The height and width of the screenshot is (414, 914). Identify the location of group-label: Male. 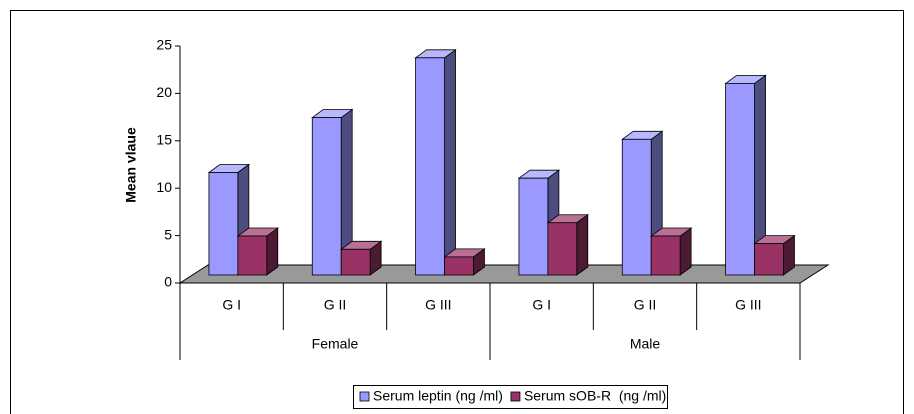
(645, 344).